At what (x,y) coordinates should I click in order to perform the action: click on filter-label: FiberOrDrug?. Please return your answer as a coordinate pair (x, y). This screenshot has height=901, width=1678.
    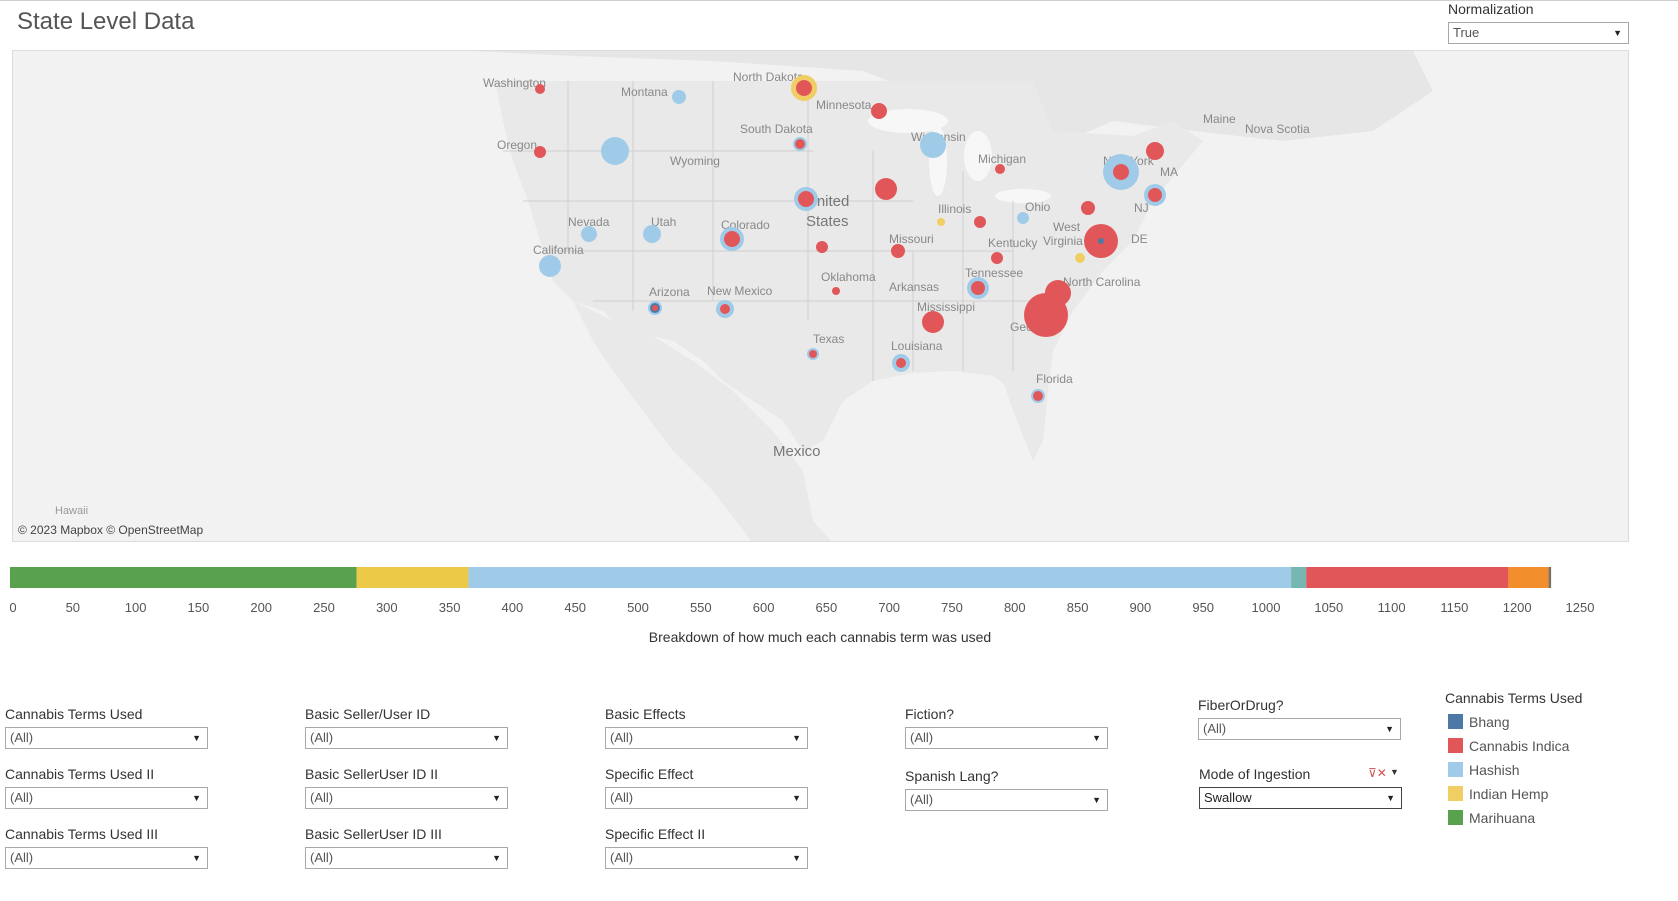
    Looking at the image, I should click on (1241, 705).